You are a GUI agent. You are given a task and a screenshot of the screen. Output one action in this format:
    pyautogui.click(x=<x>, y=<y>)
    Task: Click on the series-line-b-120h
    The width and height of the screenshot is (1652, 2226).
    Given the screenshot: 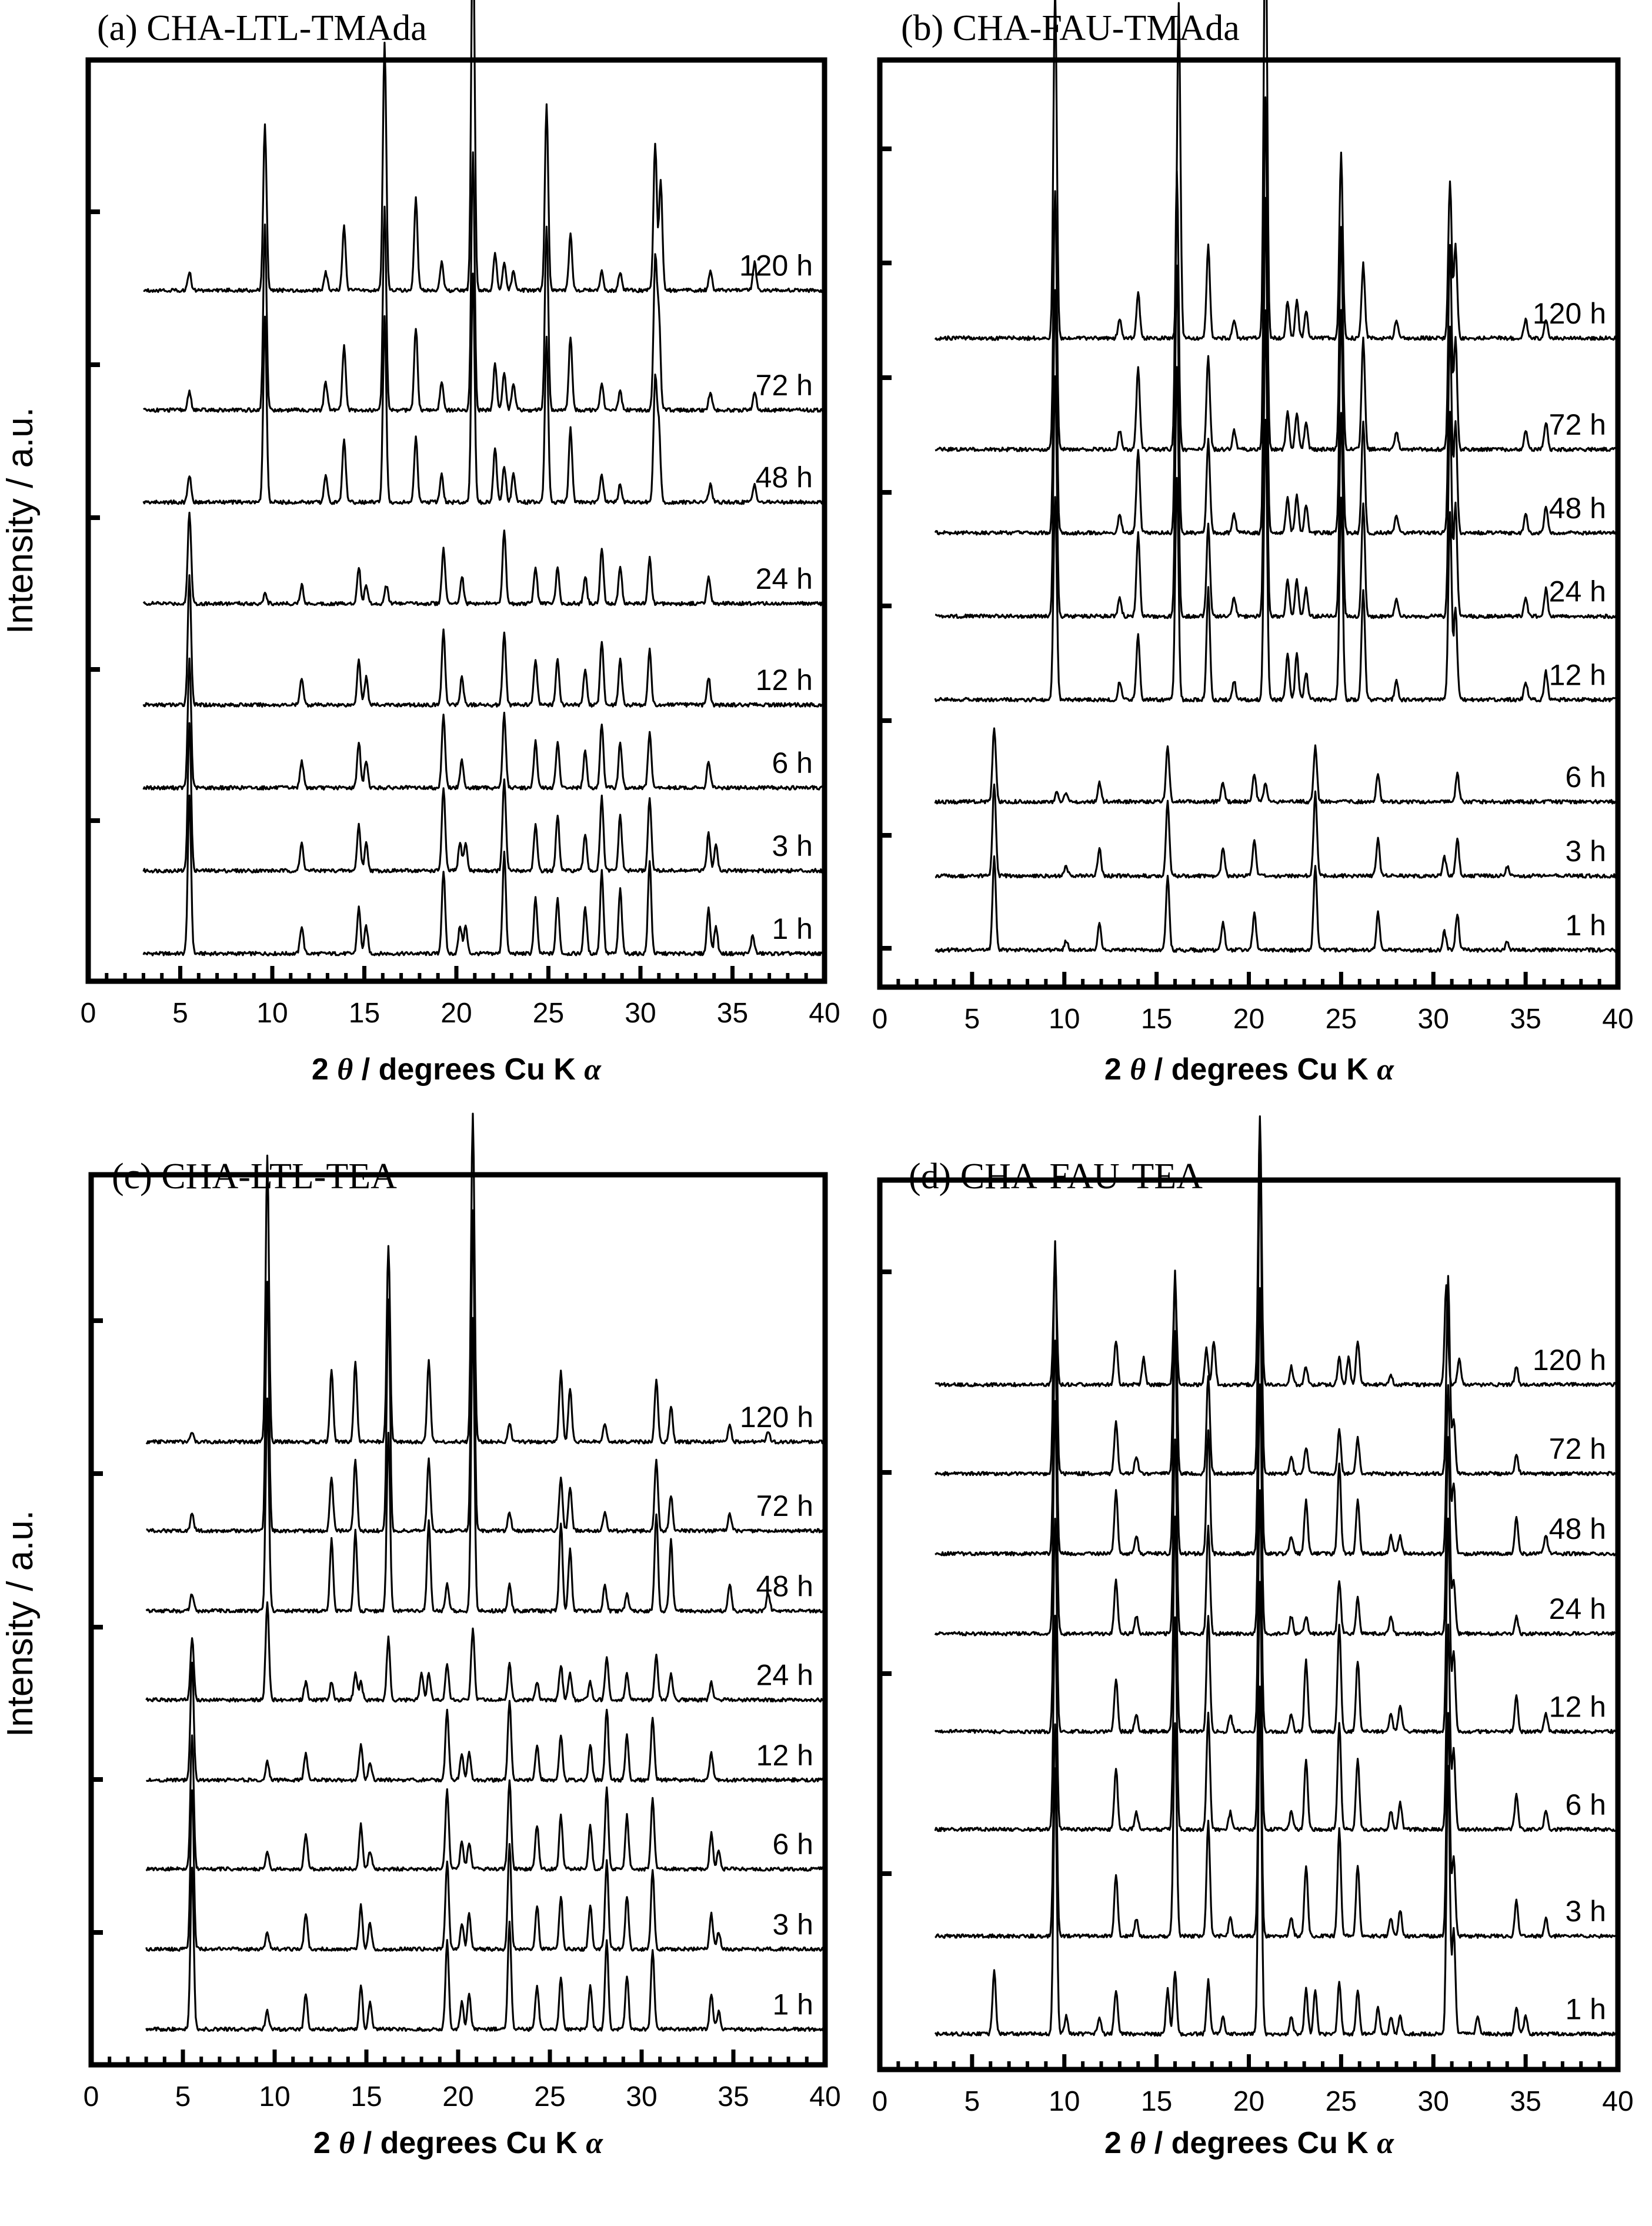 What is the action you would take?
    pyautogui.click(x=1276, y=170)
    